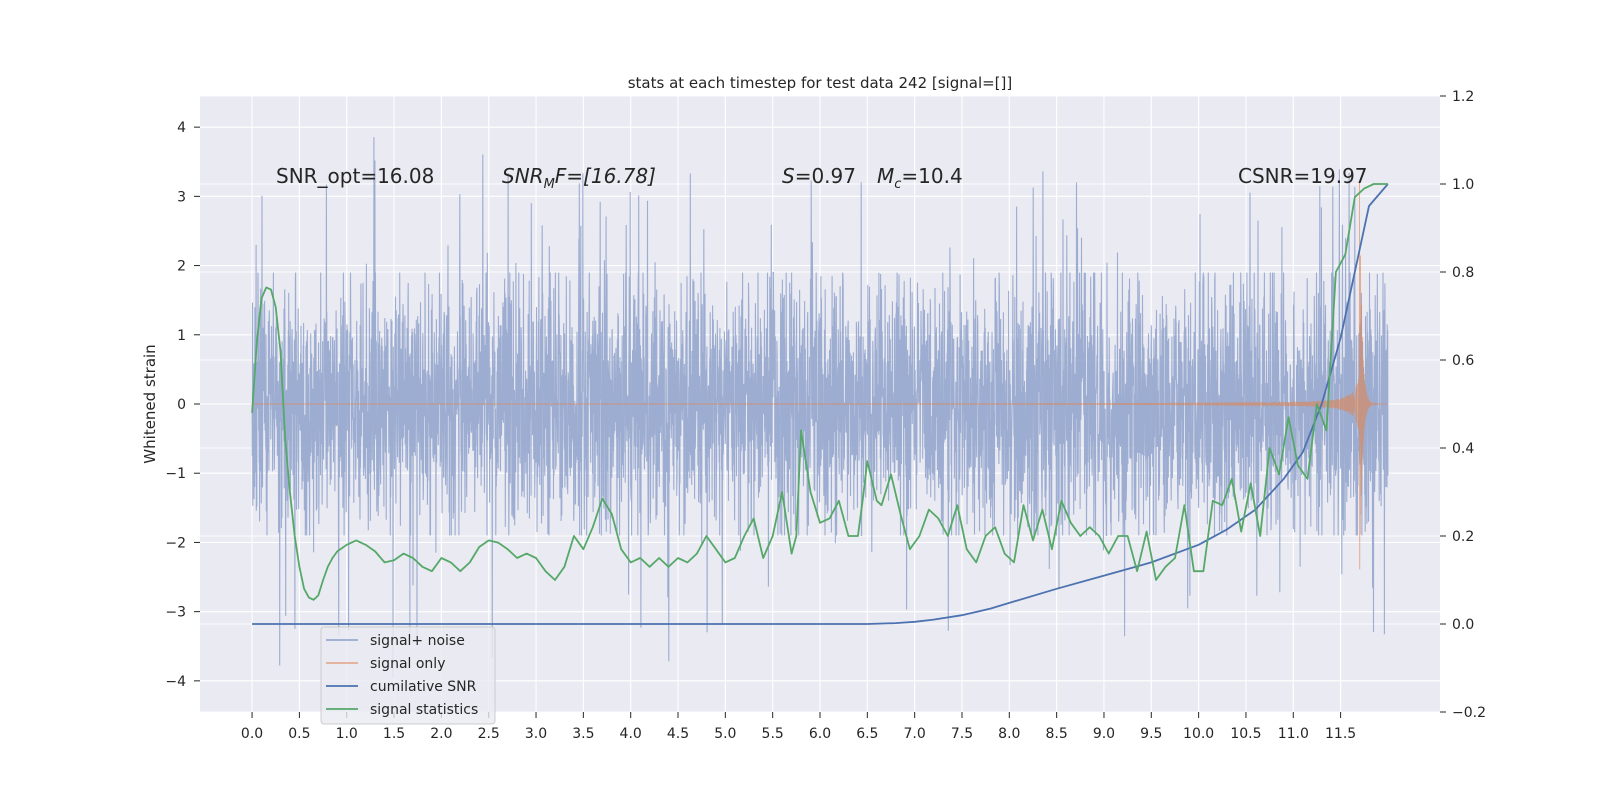 The height and width of the screenshot is (804, 1600). I want to click on y-tick-label: 2, so click(181, 267).